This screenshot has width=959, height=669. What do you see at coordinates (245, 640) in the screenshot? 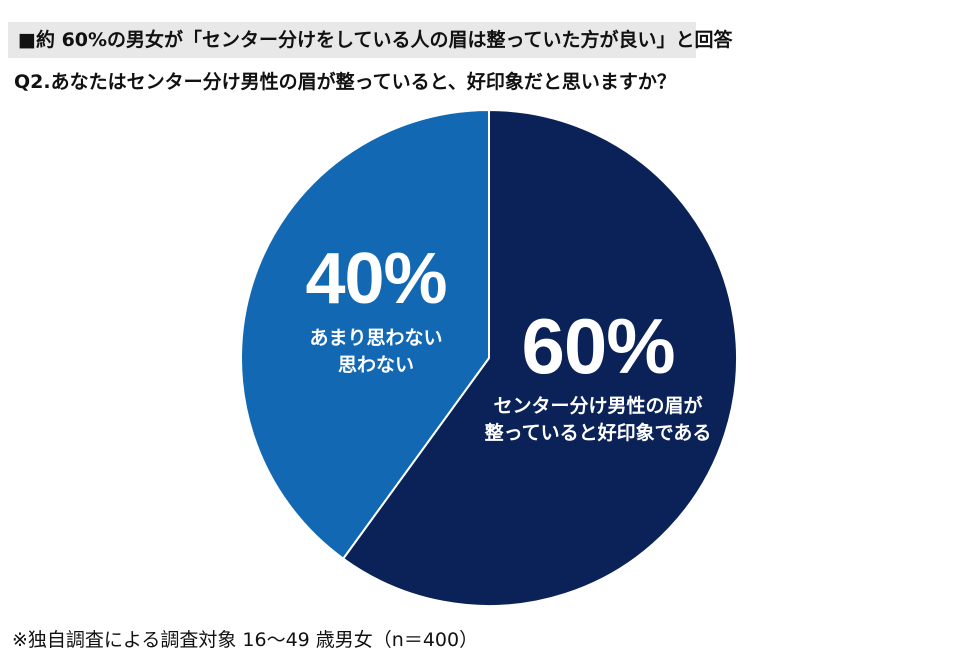
I see `footnote: ※独自調査による調査対象 16～49 歳男女（n＝400）` at bounding box center [245, 640].